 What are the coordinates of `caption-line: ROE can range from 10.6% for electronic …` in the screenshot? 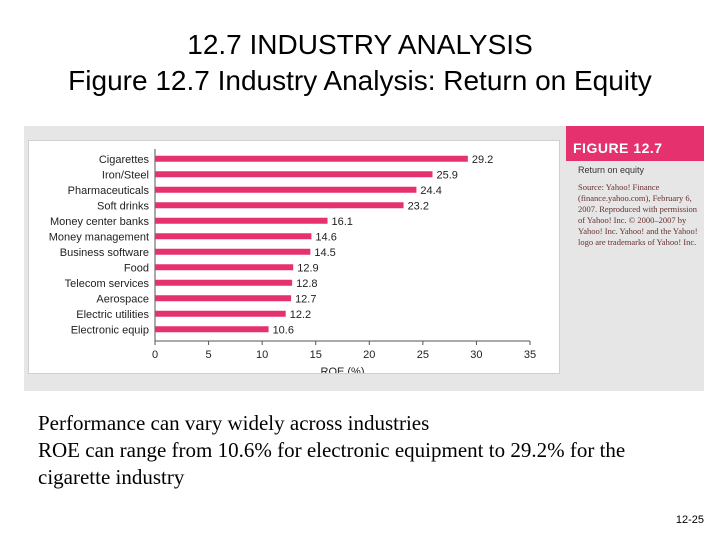 It's located at (332, 463).